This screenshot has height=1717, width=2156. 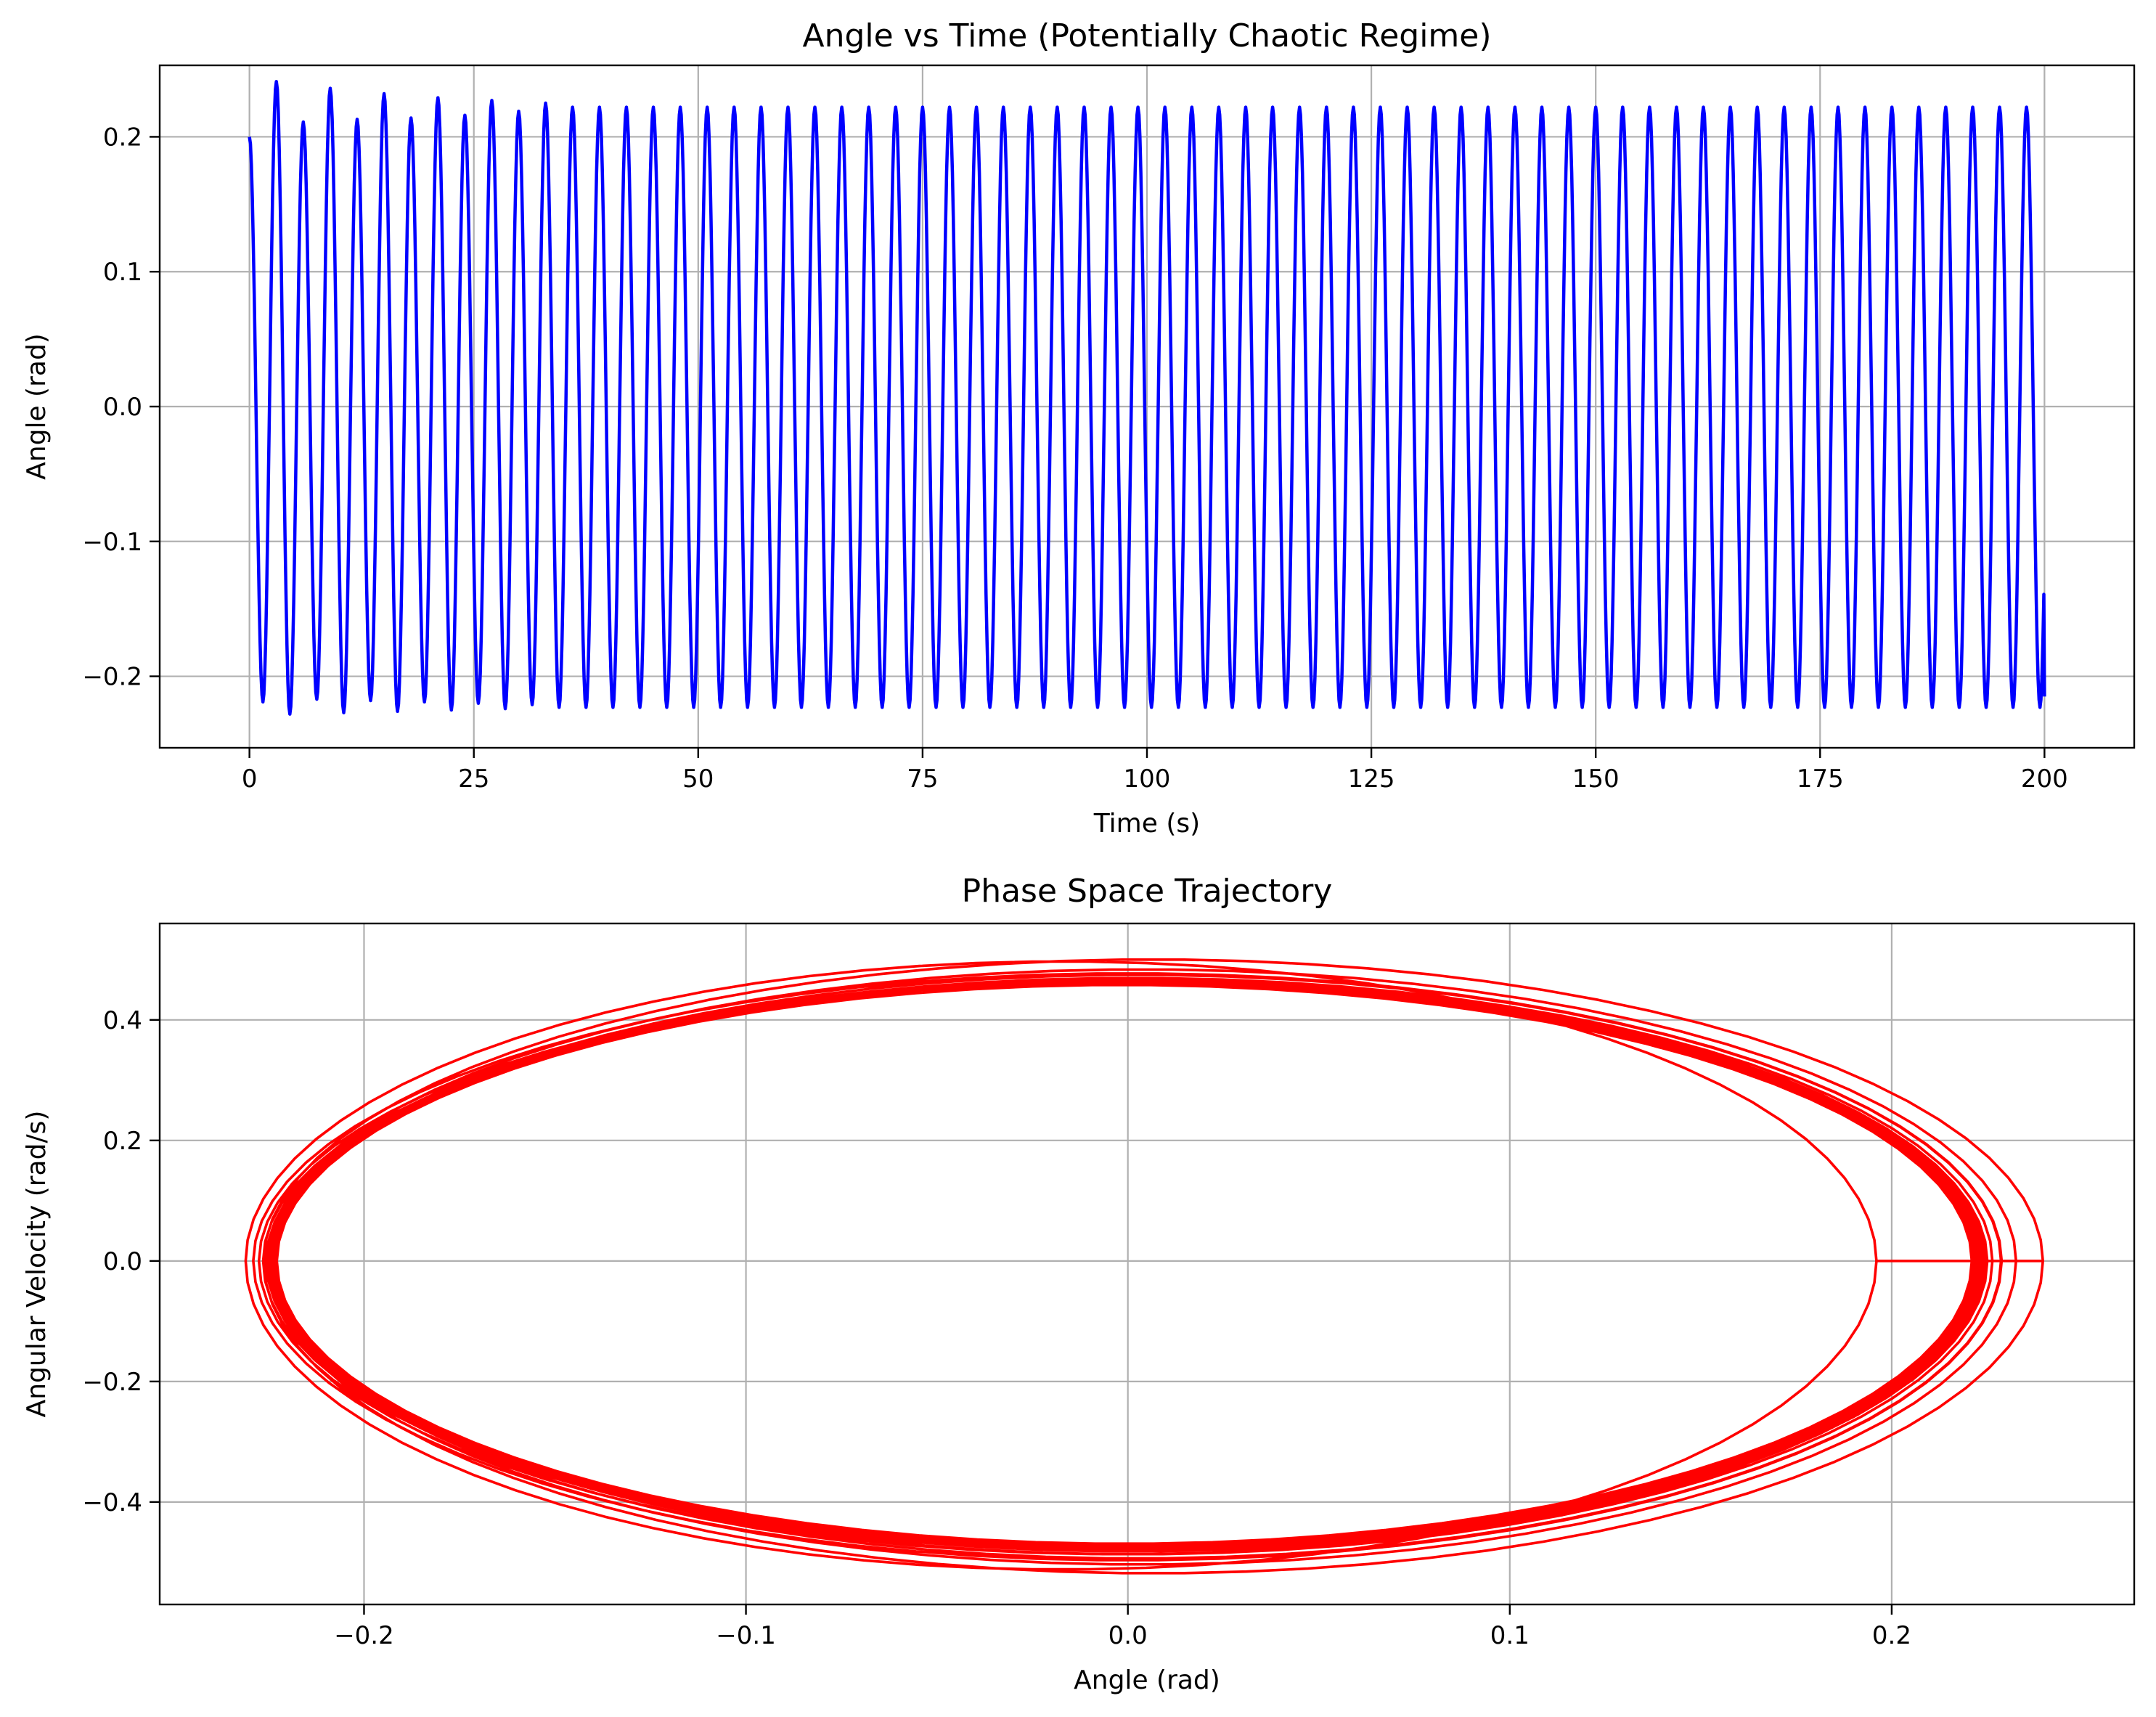 I want to click on x-tick-label: 75, so click(x=922, y=779).